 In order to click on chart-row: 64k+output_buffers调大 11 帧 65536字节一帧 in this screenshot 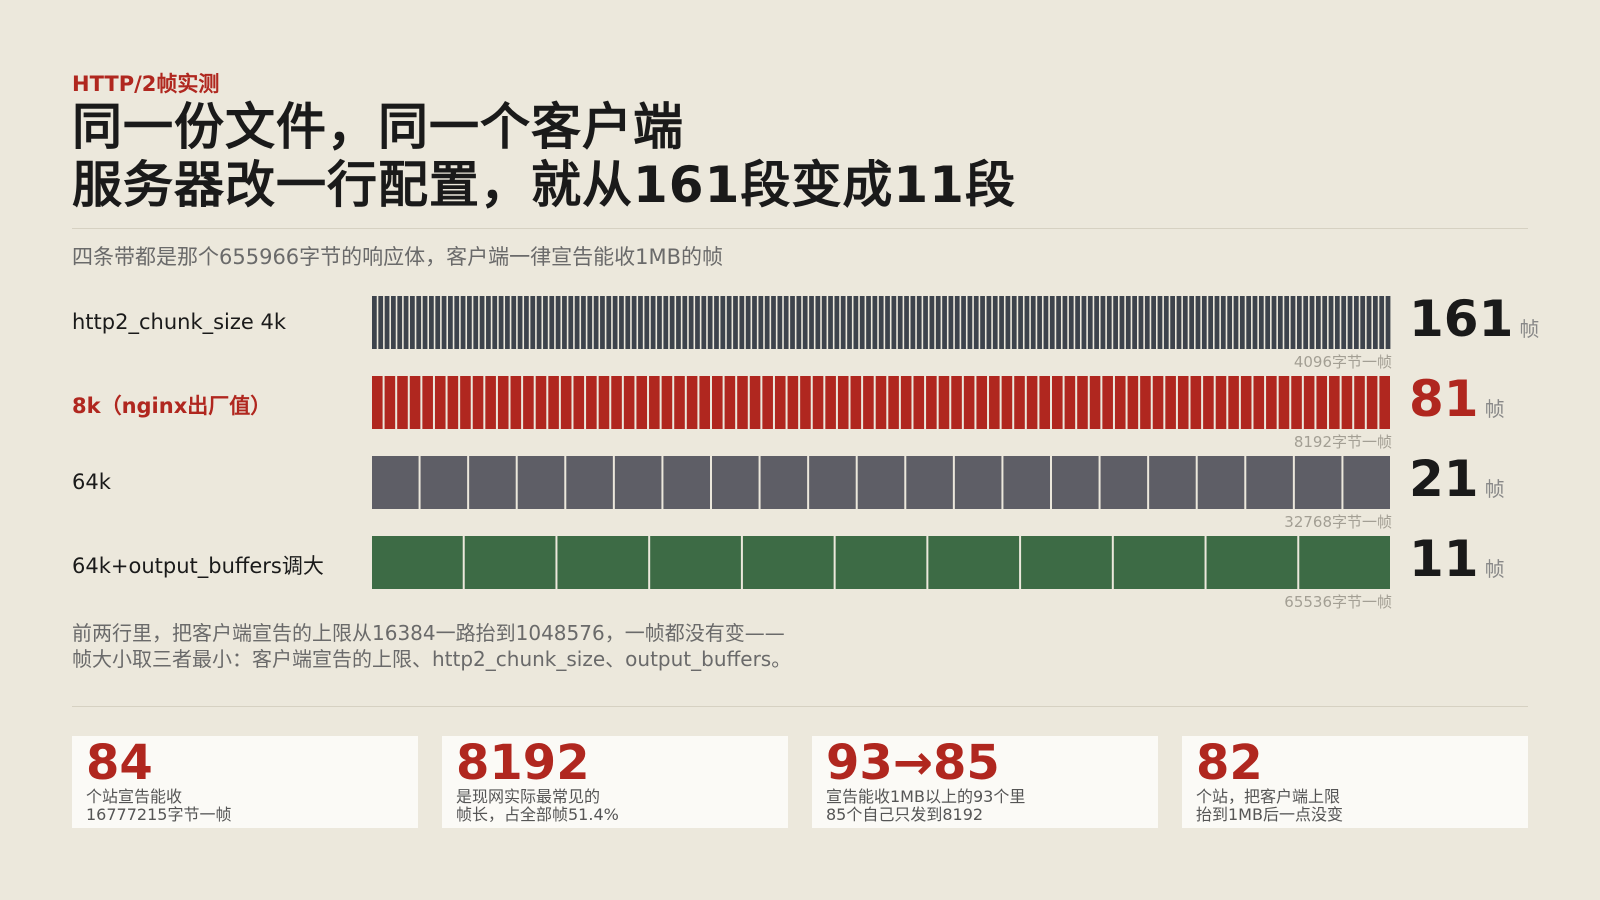, I will do `click(800, 574)`.